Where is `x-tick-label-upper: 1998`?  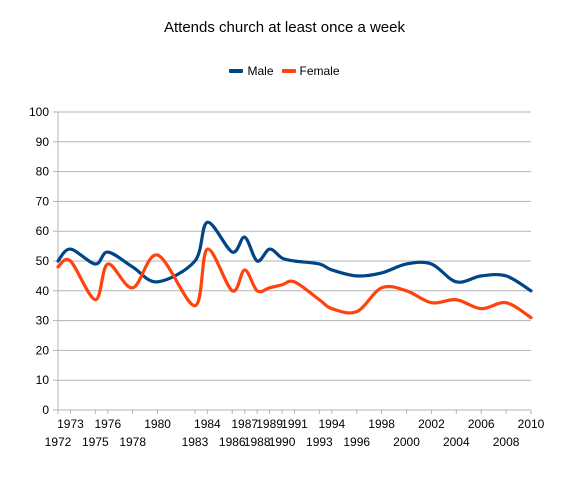
x-tick-label-upper: 1998 is located at coordinates (381, 424).